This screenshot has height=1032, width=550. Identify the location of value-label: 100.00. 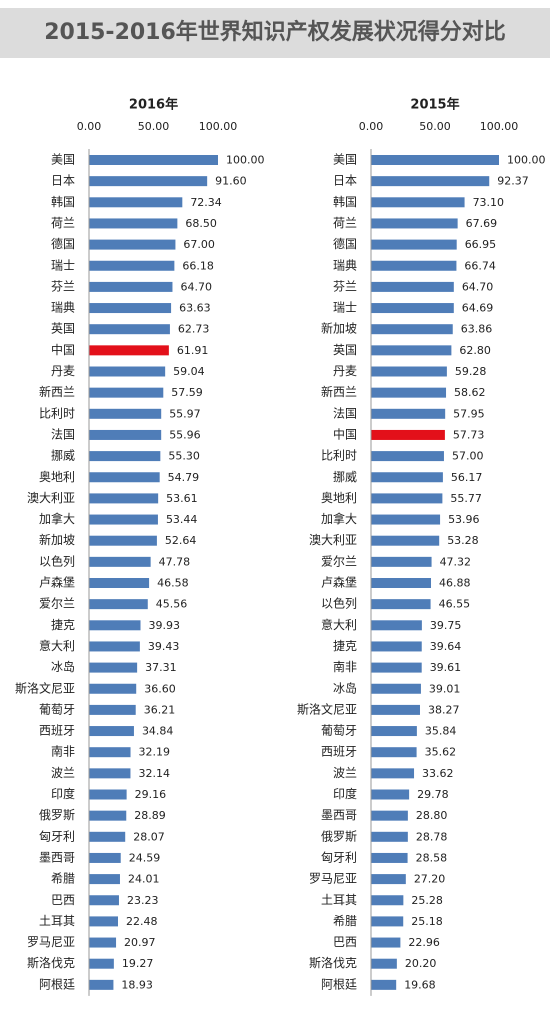
(245, 160).